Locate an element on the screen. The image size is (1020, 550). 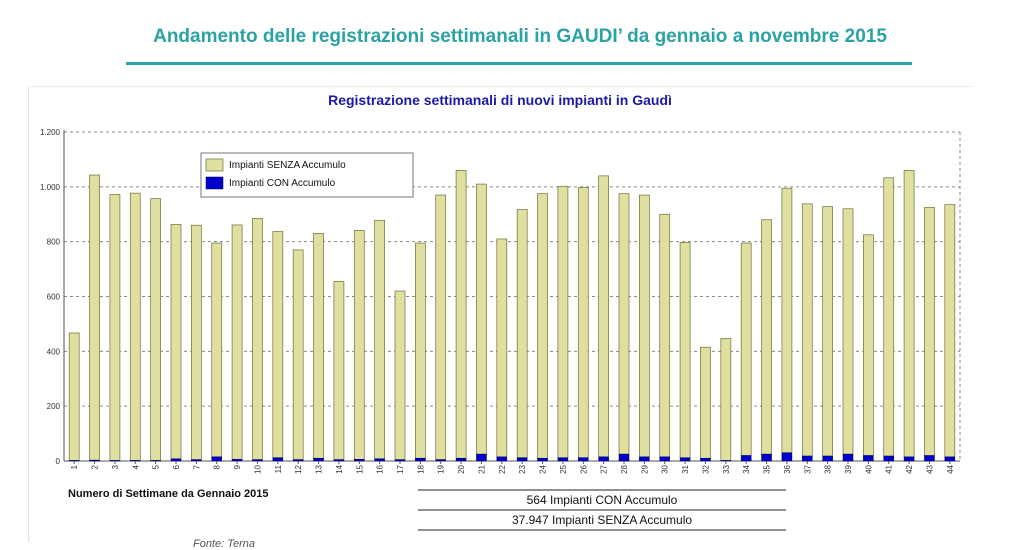
x-tick-label: 18 is located at coordinates (420, 468).